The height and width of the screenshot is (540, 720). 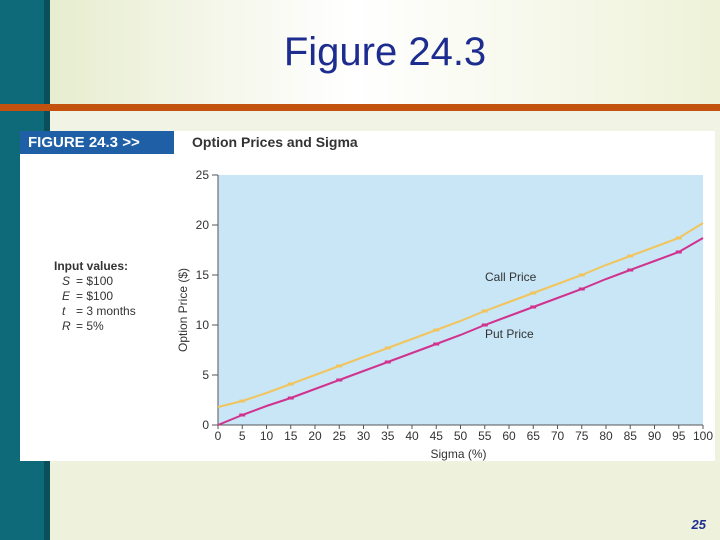 What do you see at coordinates (534, 436) in the screenshot?
I see `x-tick-label: 65` at bounding box center [534, 436].